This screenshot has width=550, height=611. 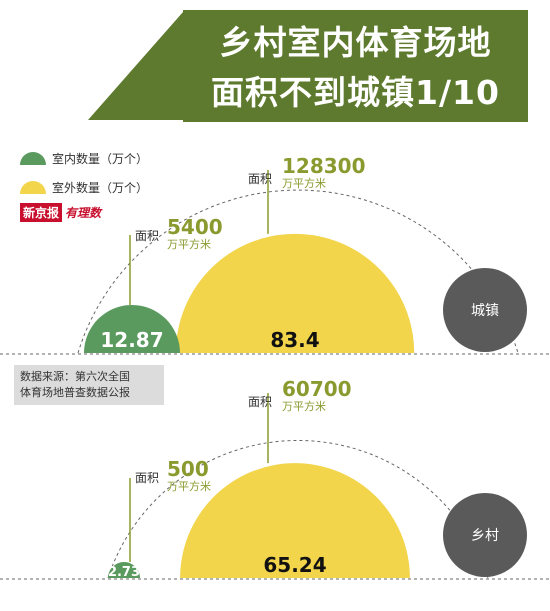 What do you see at coordinates (355, 66) in the screenshot?
I see `title-banner: 乡村室内体育场地 面积不到城镇1/10` at bounding box center [355, 66].